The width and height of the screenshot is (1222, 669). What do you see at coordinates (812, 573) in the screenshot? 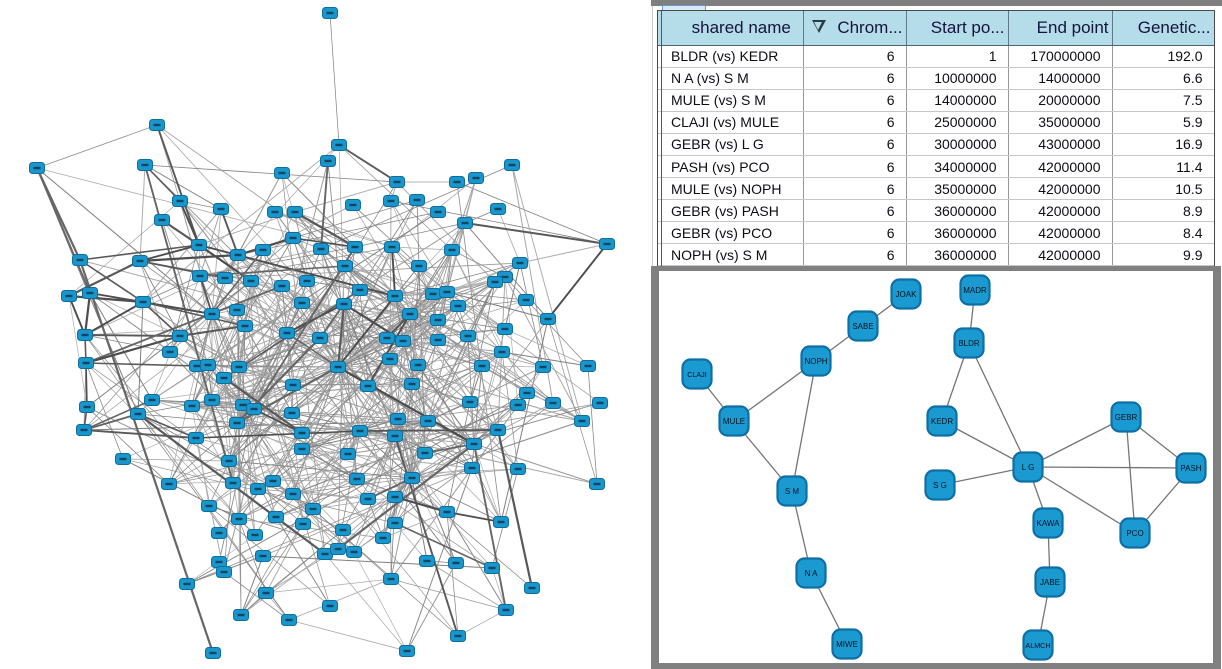
I see `svg-text: N A` at bounding box center [812, 573].